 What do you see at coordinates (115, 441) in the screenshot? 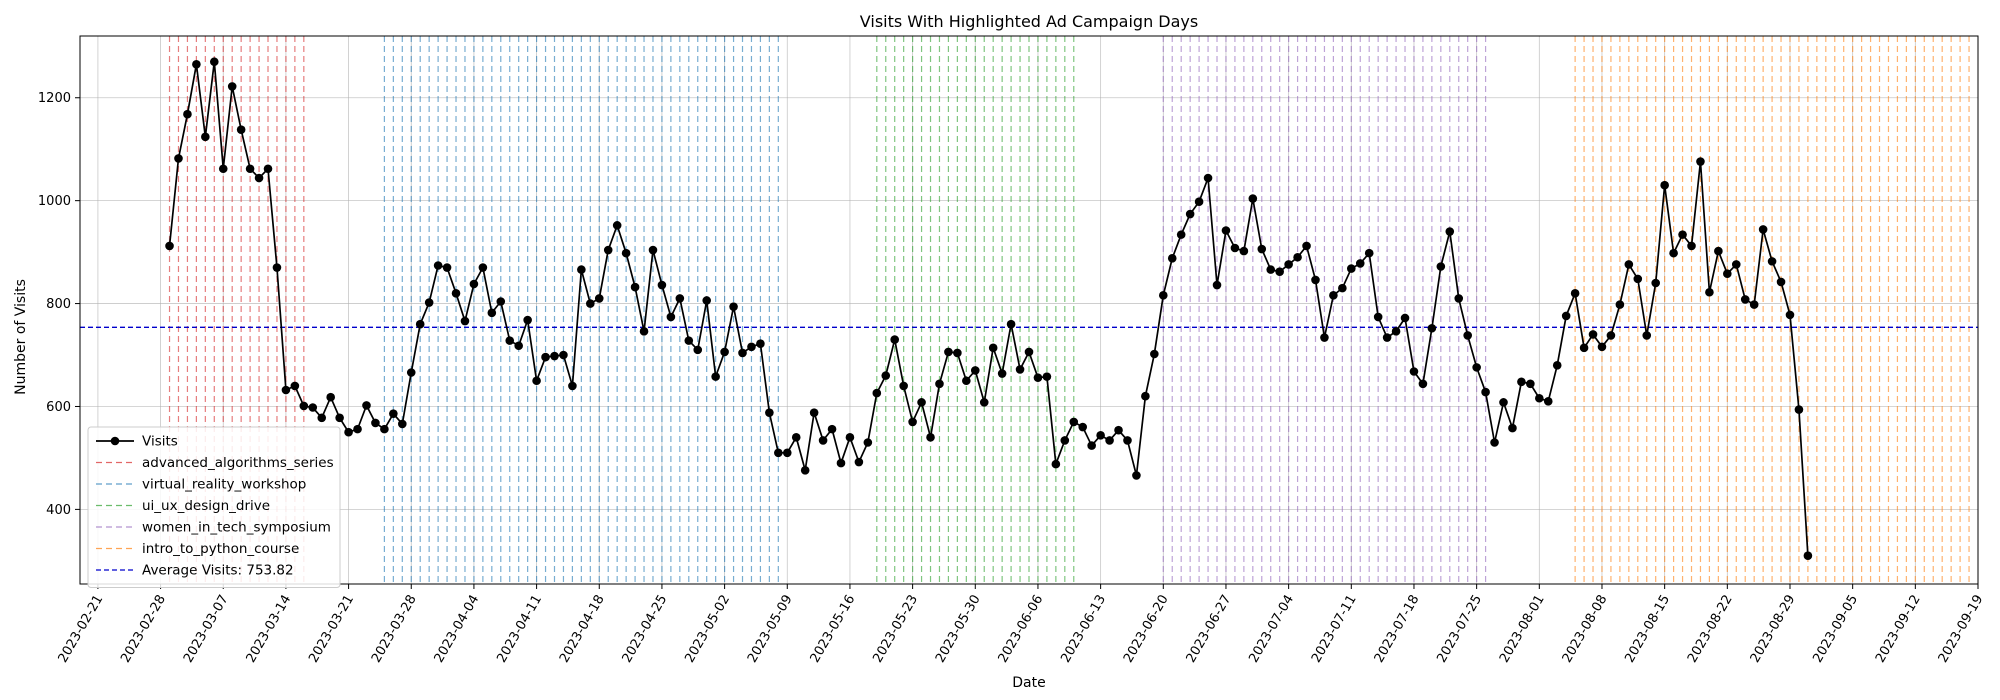
I see `legend-visits-marker` at bounding box center [115, 441].